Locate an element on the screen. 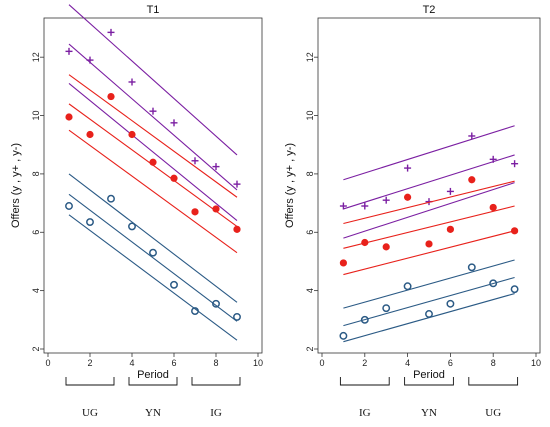 The image size is (550, 427). series-plus is located at coordinates (429, 182).